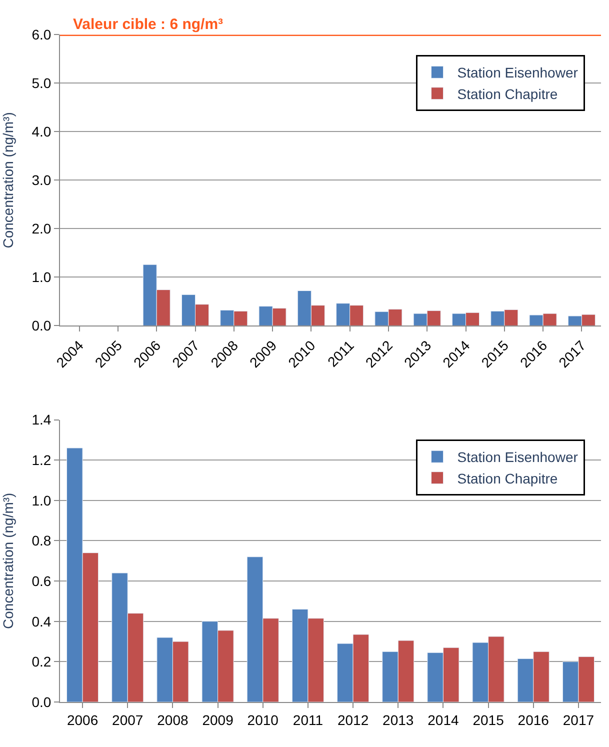 Image resolution: width=609 pixels, height=747 pixels. Describe the element at coordinates (42, 580) in the screenshot. I see `y-tick-label: 0.6` at that location.